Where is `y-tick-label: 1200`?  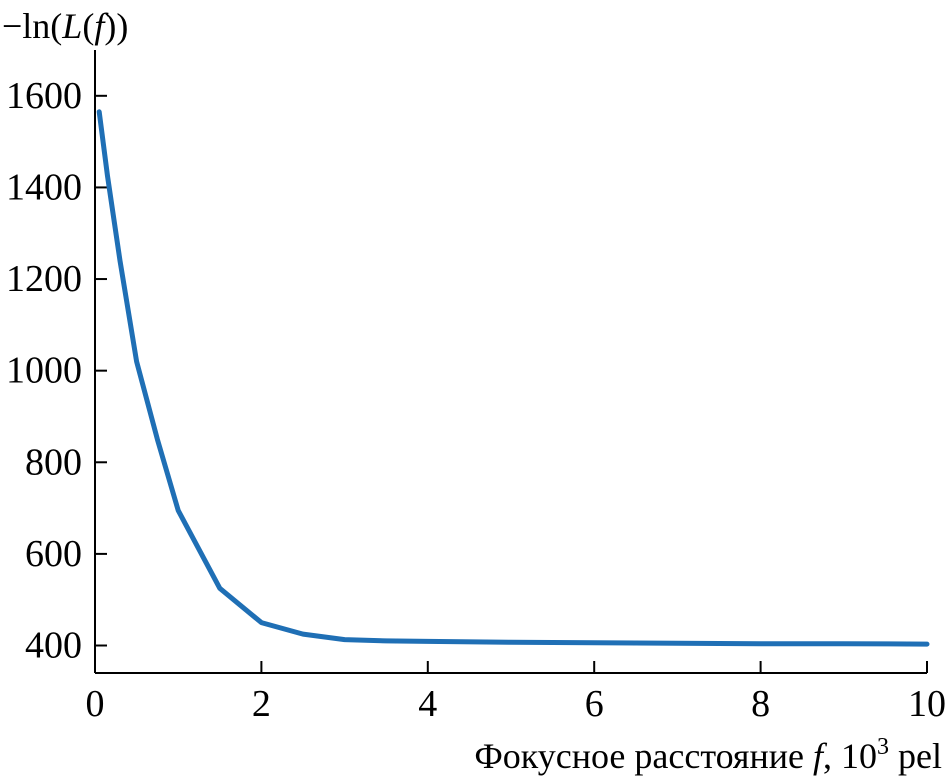
y-tick-label: 1200 is located at coordinates (44, 279).